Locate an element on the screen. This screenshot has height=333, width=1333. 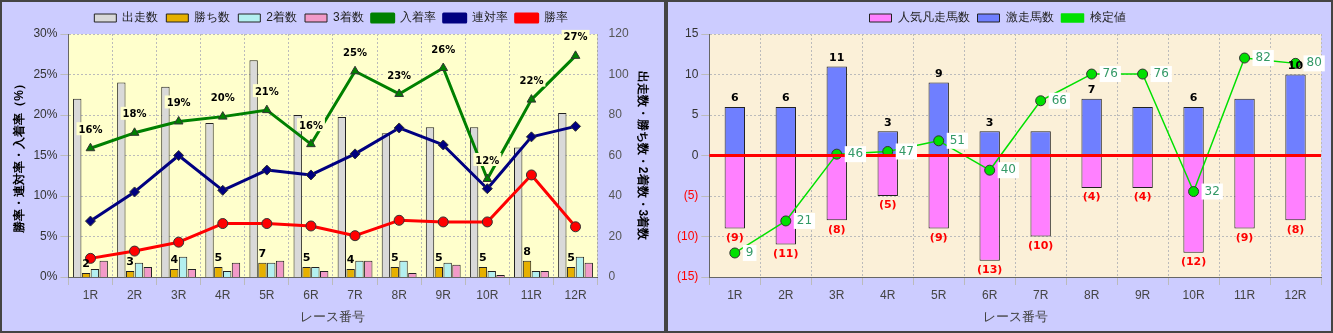
y2-tick-label: 100 is located at coordinates (618, 73).